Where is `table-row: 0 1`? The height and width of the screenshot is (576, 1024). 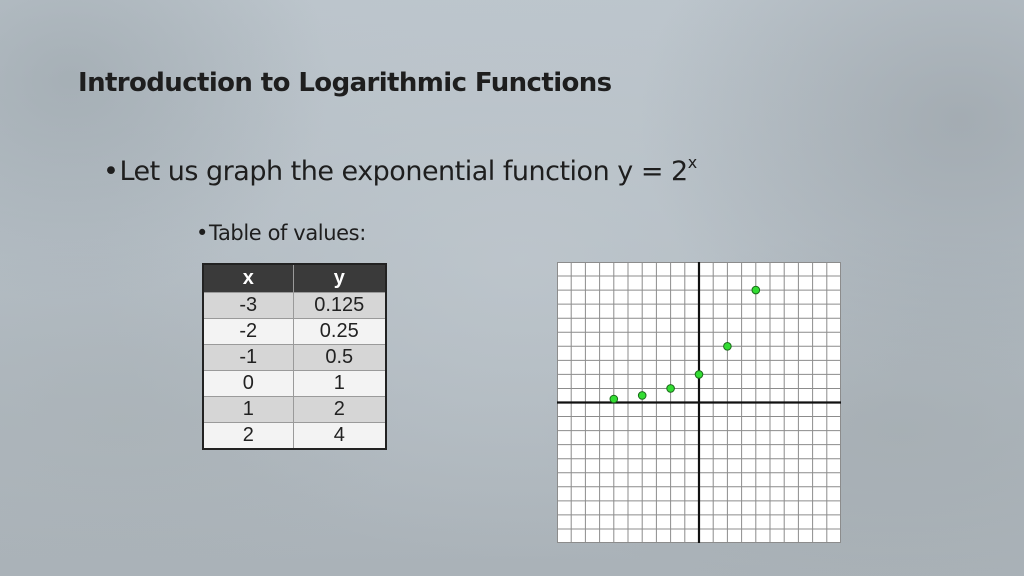 table-row: 0 1 is located at coordinates (294, 383).